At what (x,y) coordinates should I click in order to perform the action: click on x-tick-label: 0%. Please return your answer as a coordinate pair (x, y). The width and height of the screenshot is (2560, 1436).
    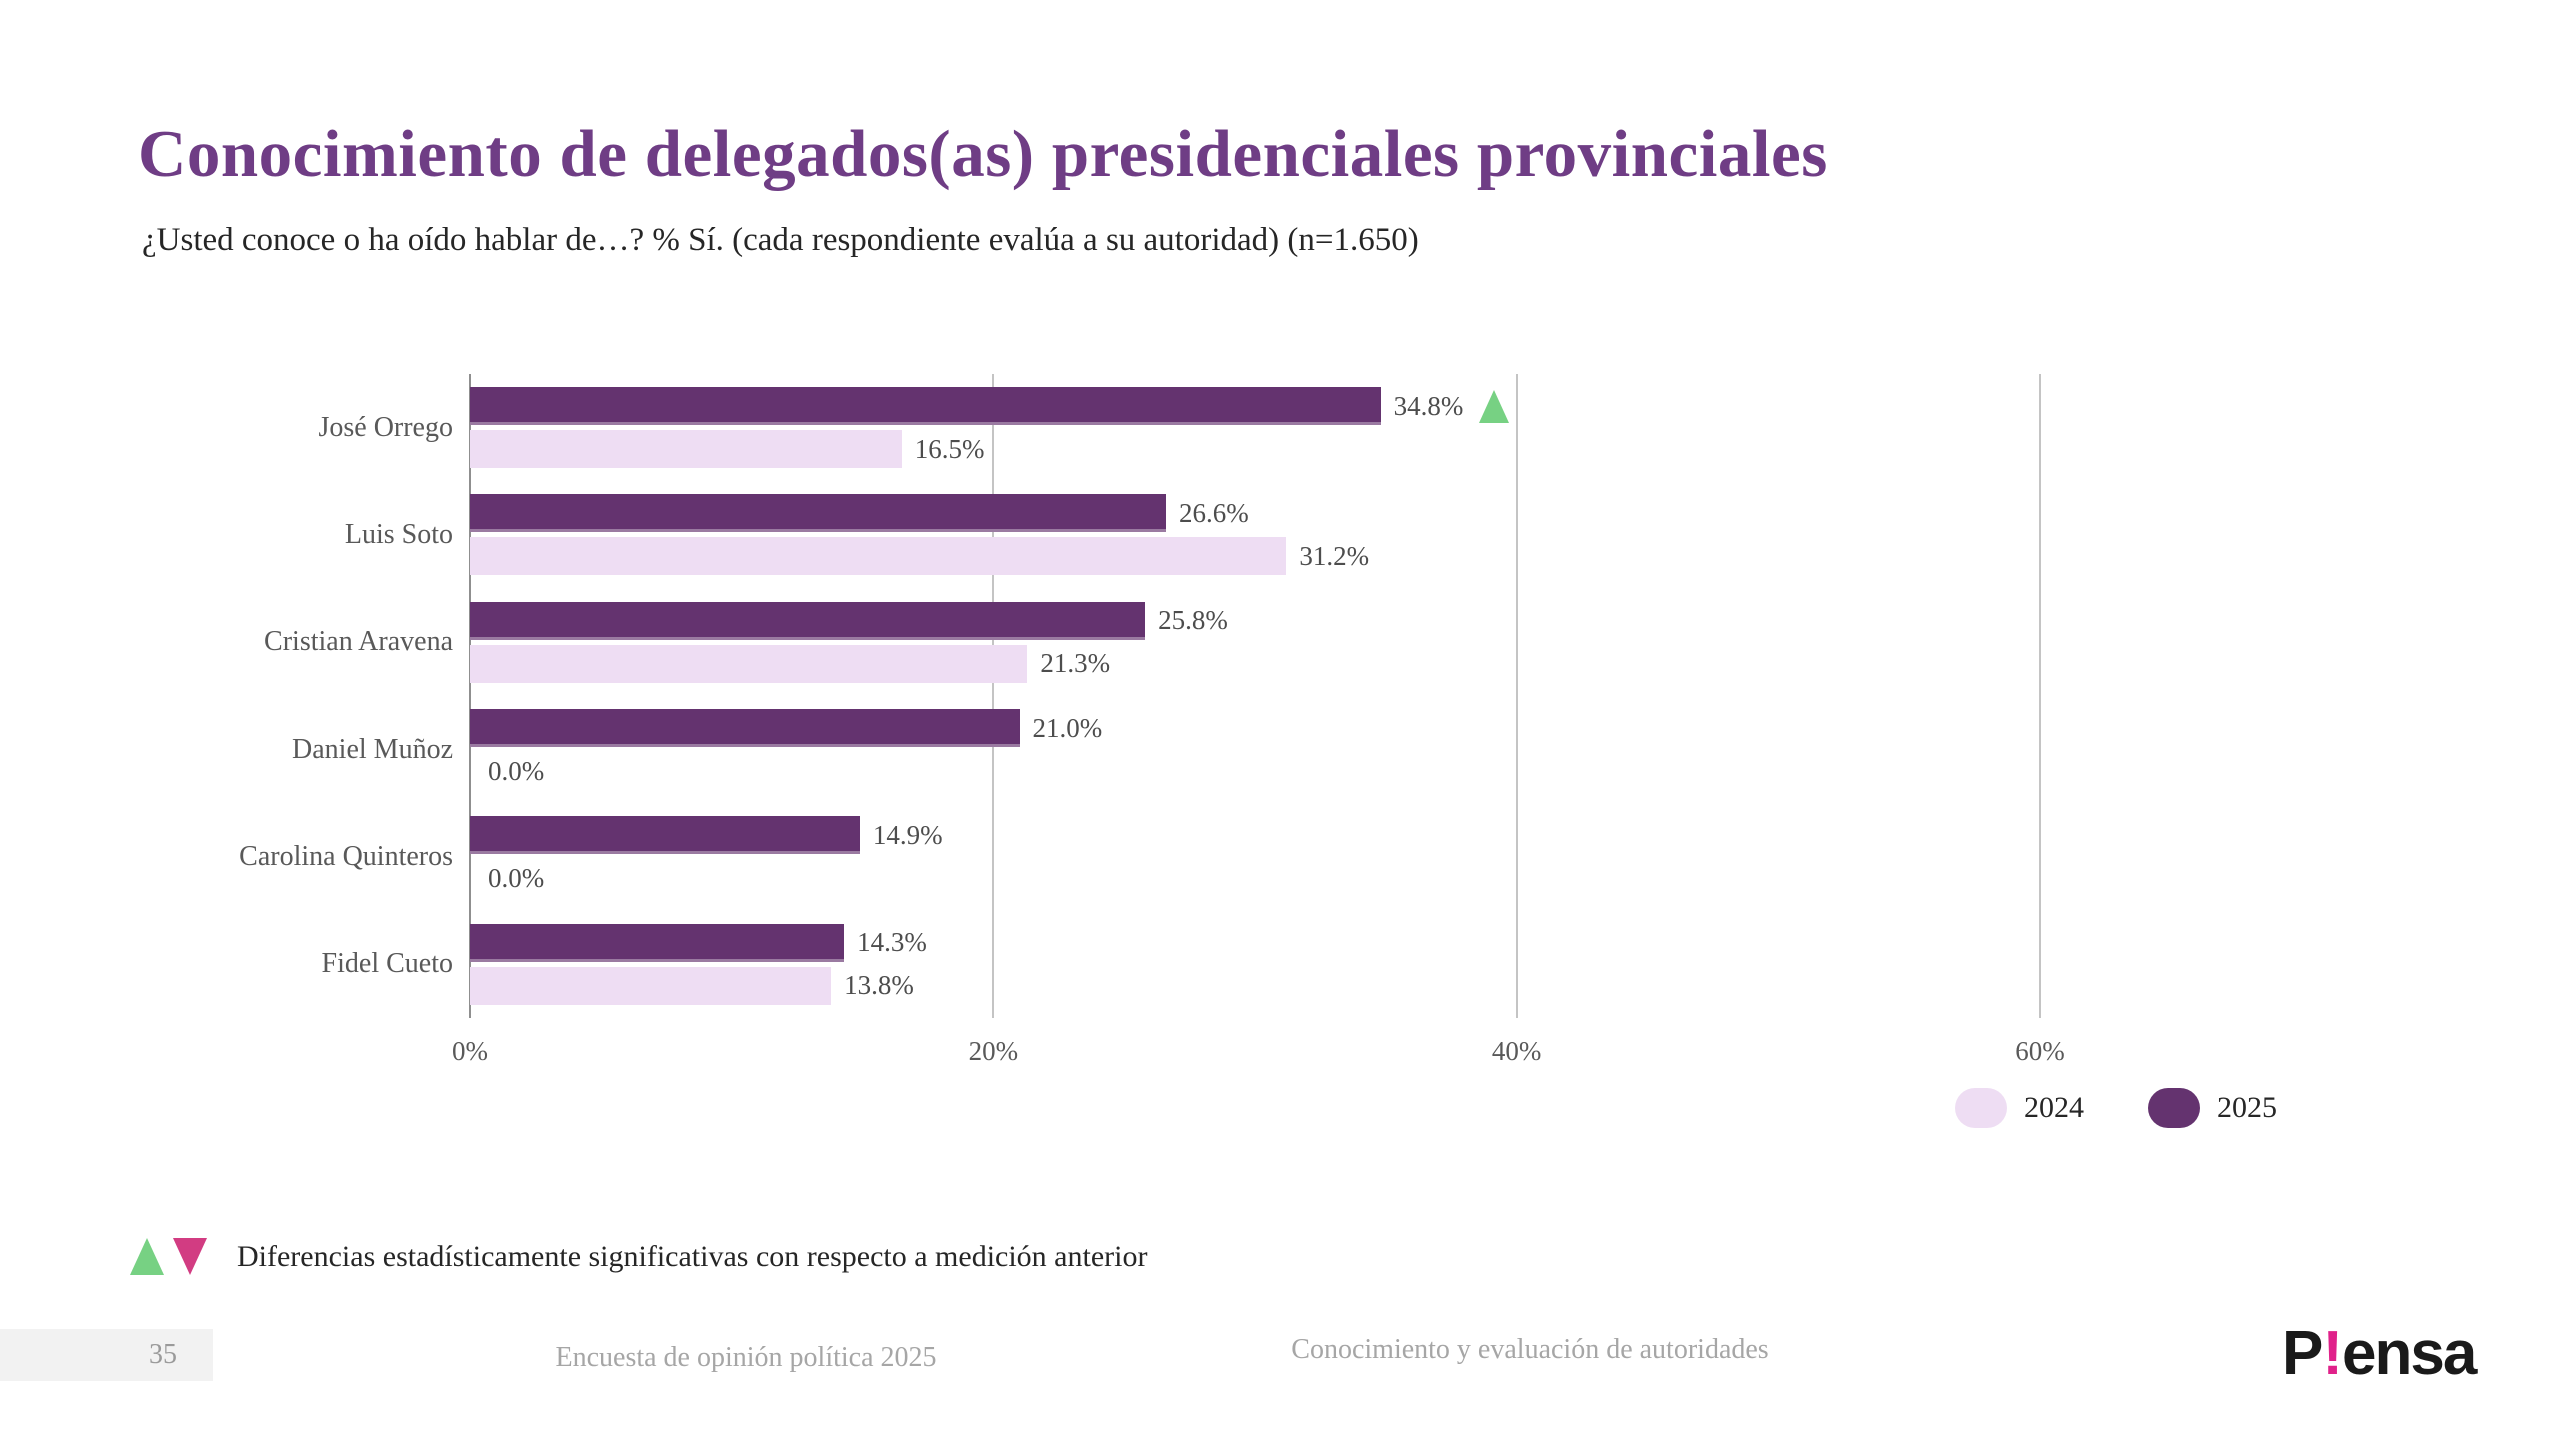
    Looking at the image, I should click on (470, 1051).